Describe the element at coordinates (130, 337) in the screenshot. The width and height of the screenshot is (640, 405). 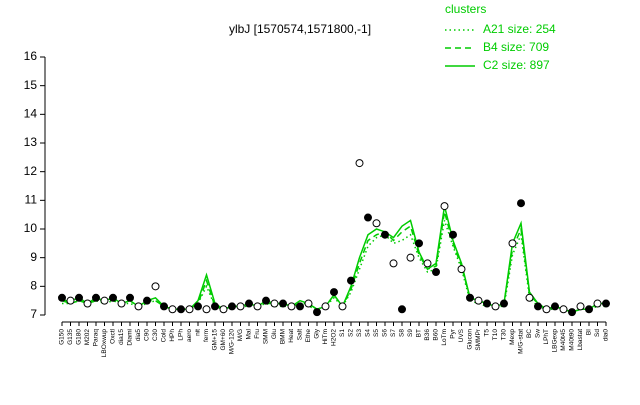
I see `x-tick-label: Diami` at that location.